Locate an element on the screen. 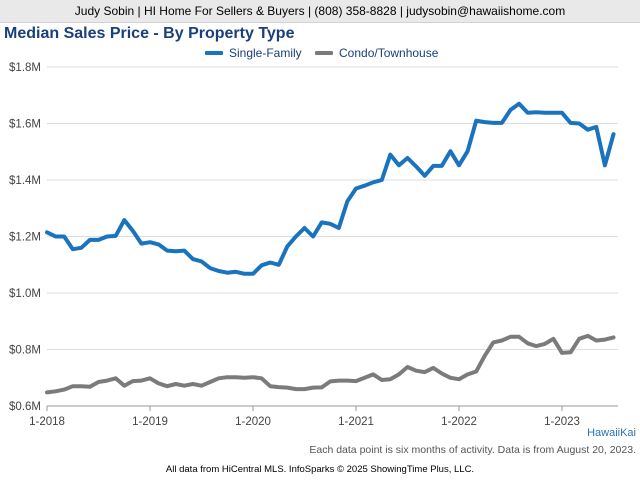 The height and width of the screenshot is (480, 640). x-tick-label: 1-2018 is located at coordinates (47, 422).